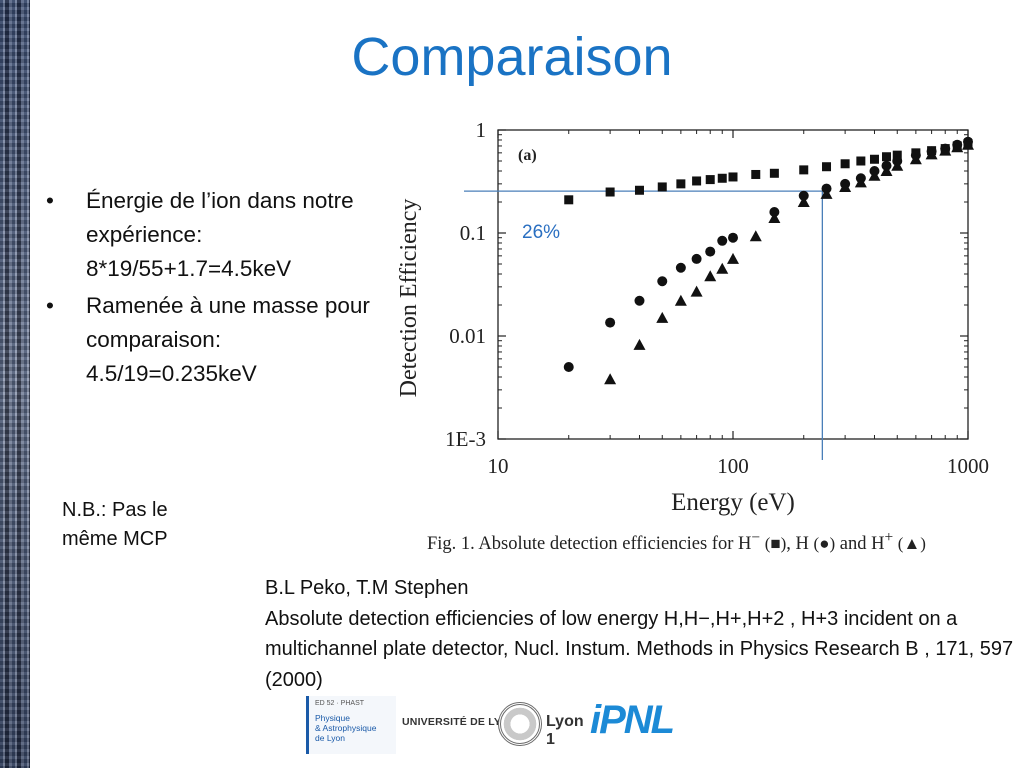 Image resolution: width=1024 pixels, height=768 pixels. What do you see at coordinates (481, 130) in the screenshot?
I see `y-tick-label: 1` at bounding box center [481, 130].